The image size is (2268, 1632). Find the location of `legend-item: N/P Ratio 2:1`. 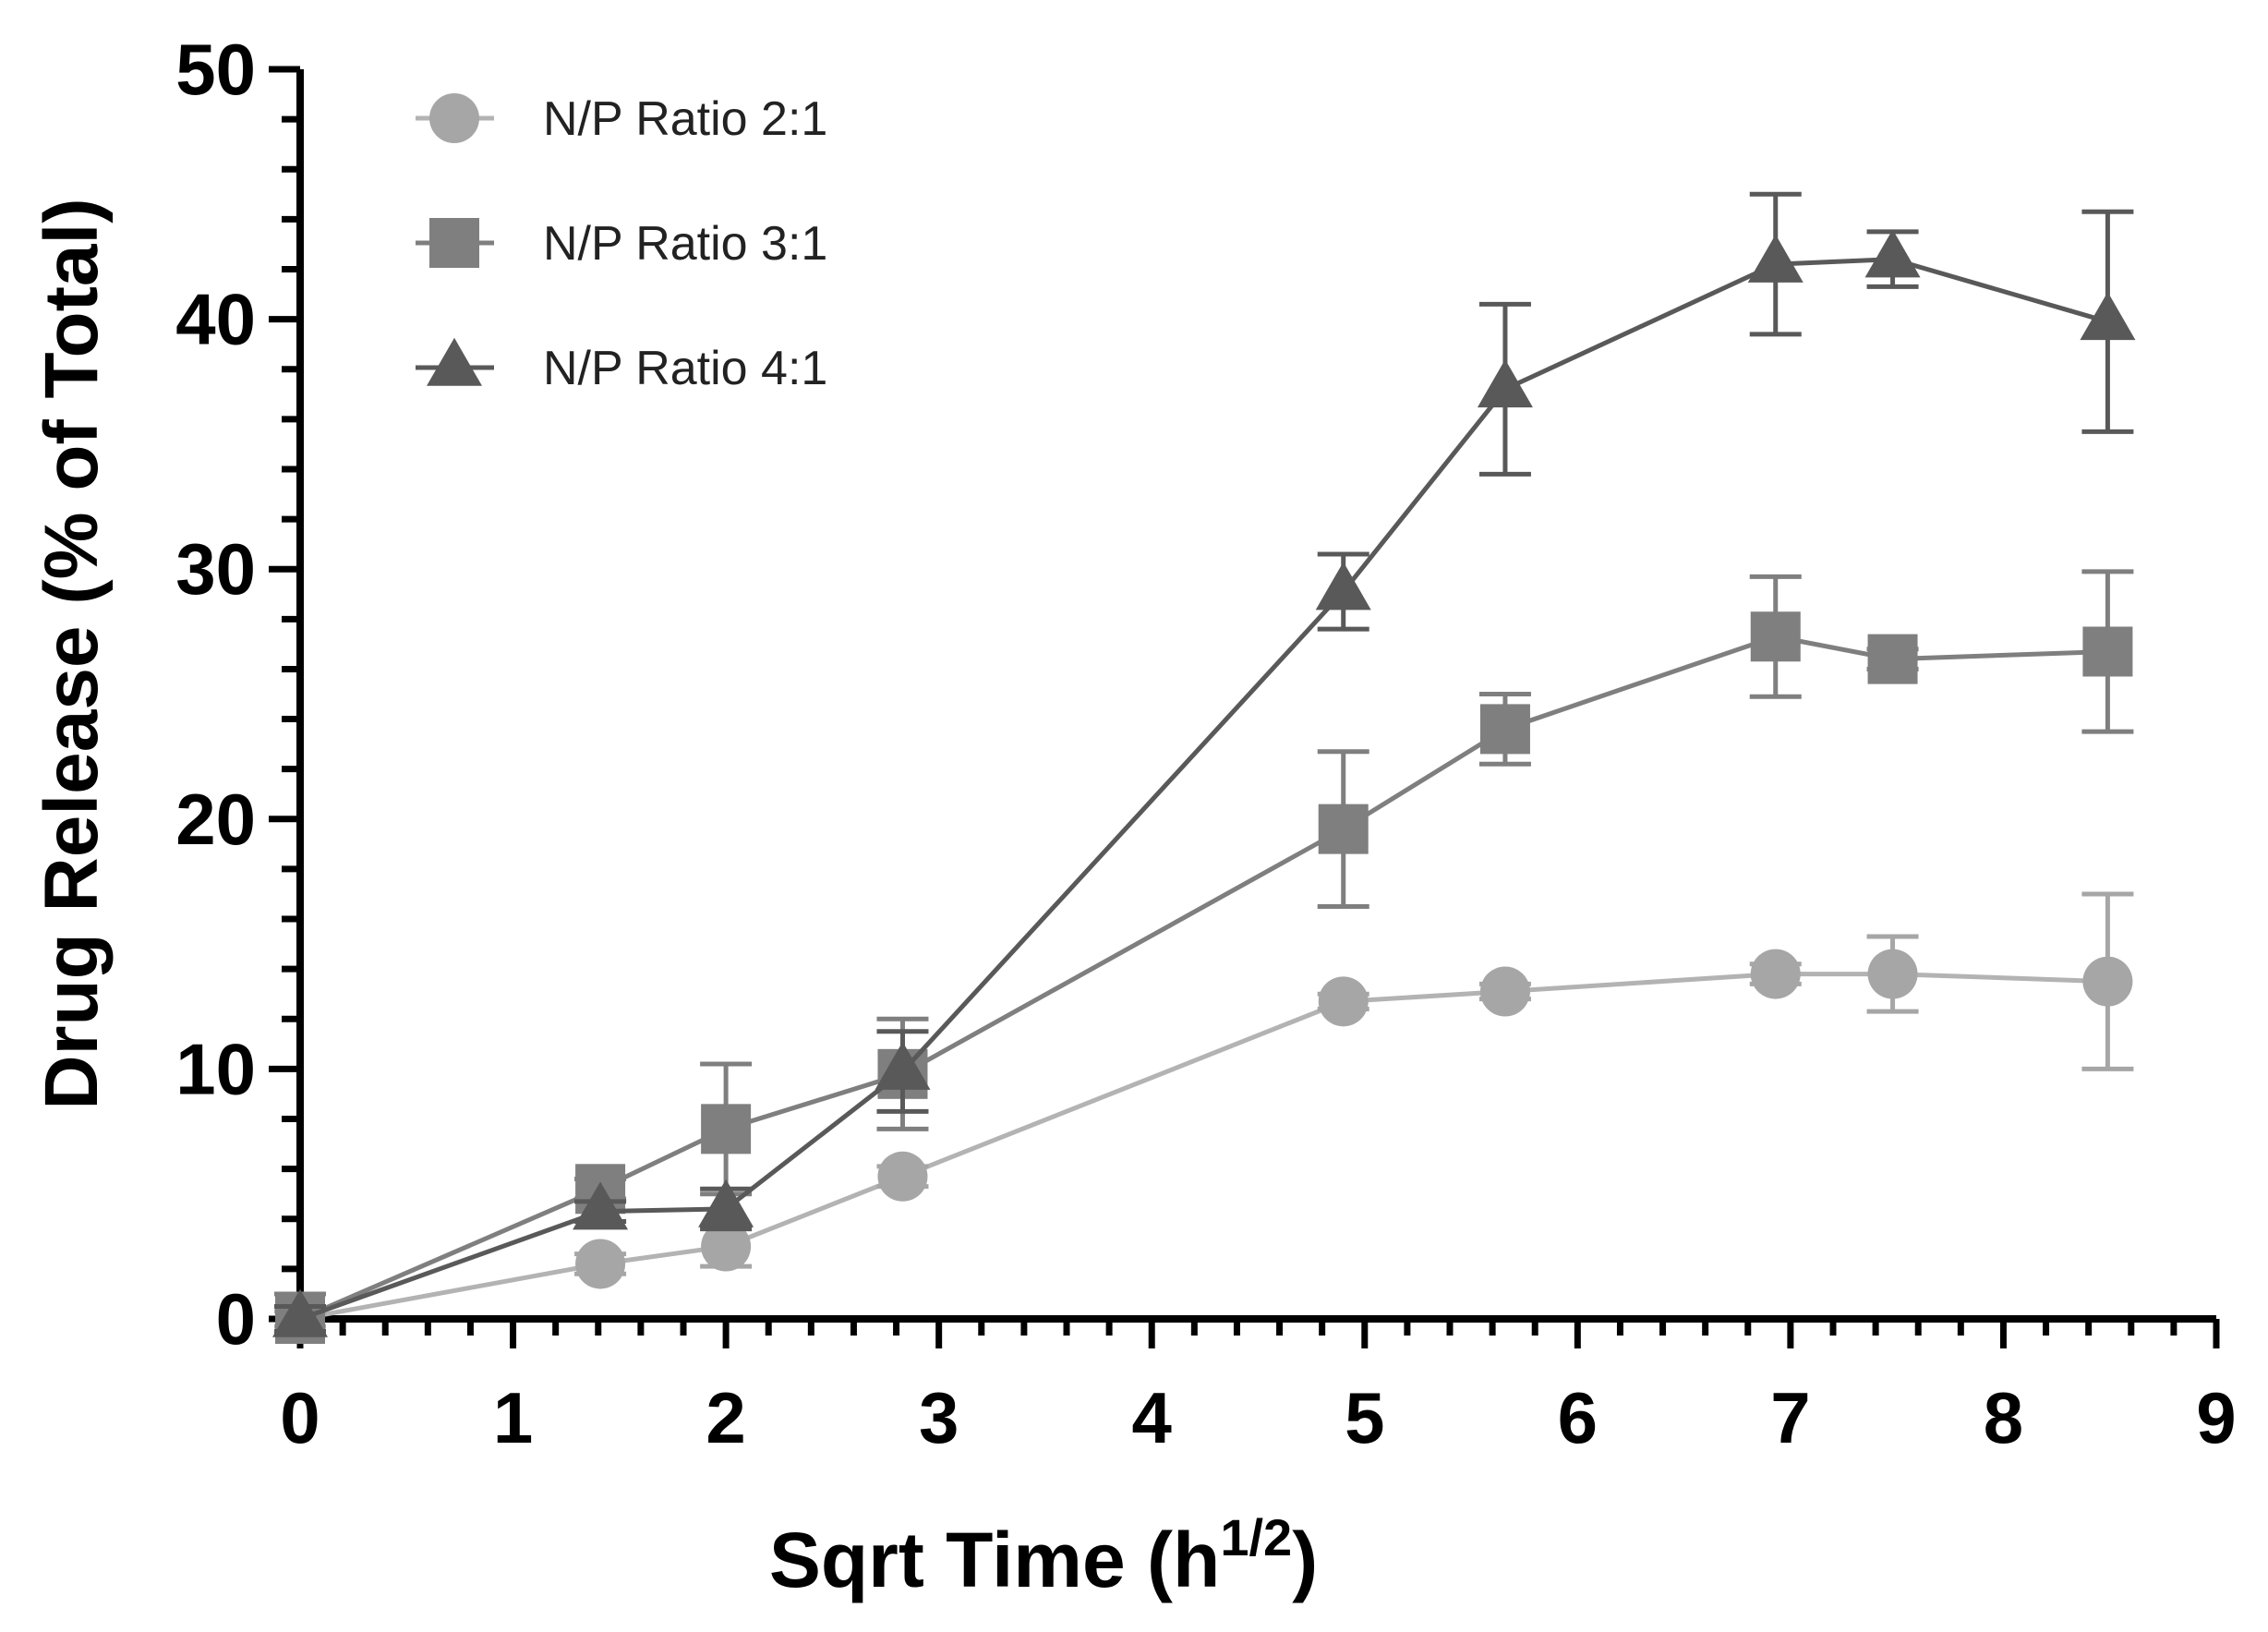

legend-item: N/P Ratio 2:1 is located at coordinates (621, 119).